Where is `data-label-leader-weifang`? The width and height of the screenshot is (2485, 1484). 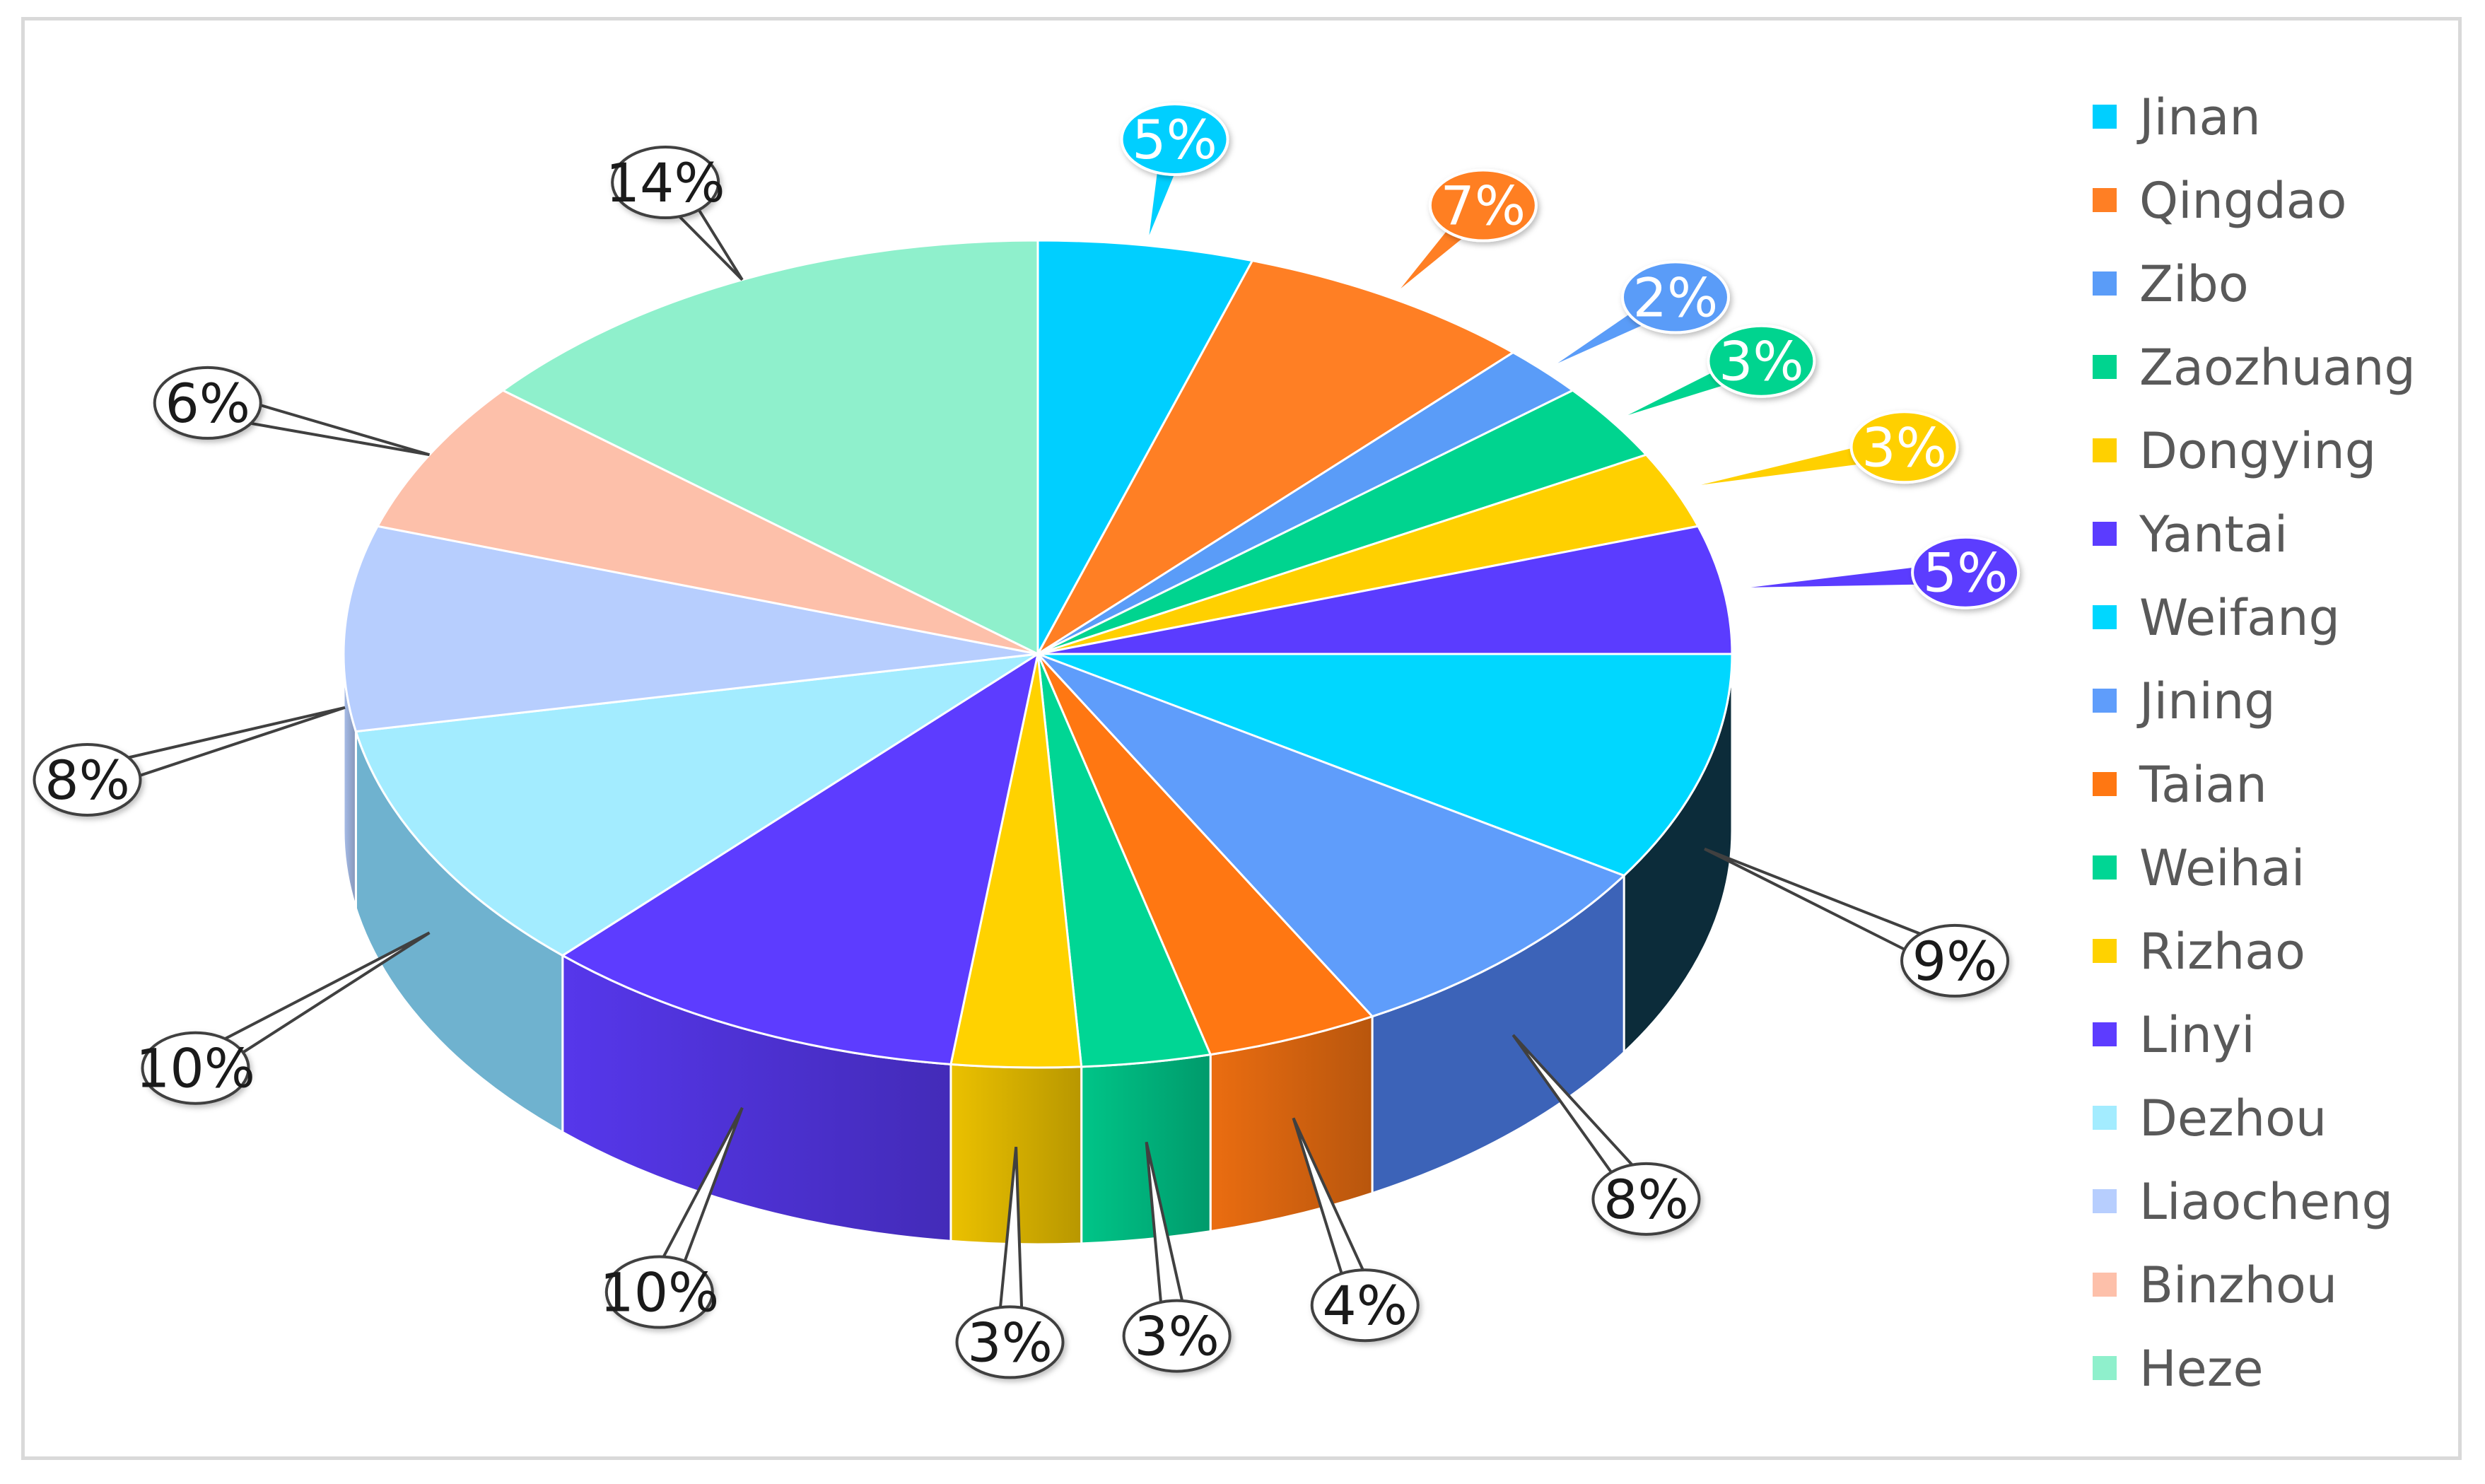
data-label-leader-weifang is located at coordinates (1822, 905).